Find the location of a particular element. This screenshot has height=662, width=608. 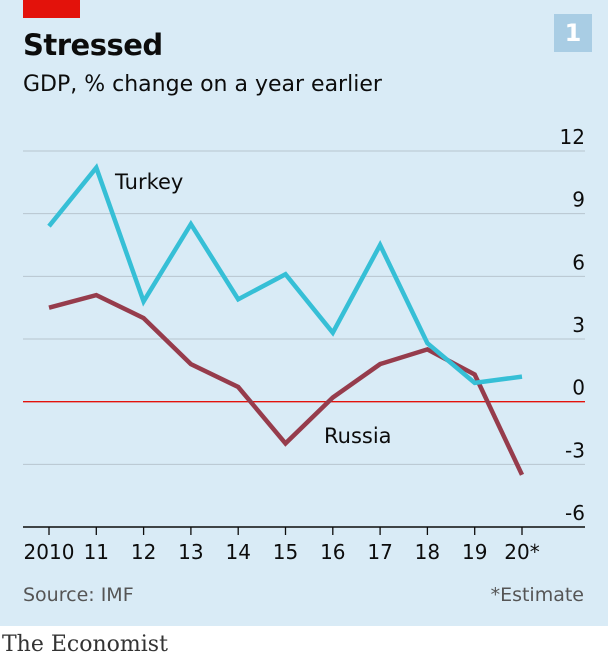

y-tick-label: -6 is located at coordinates (575, 513).